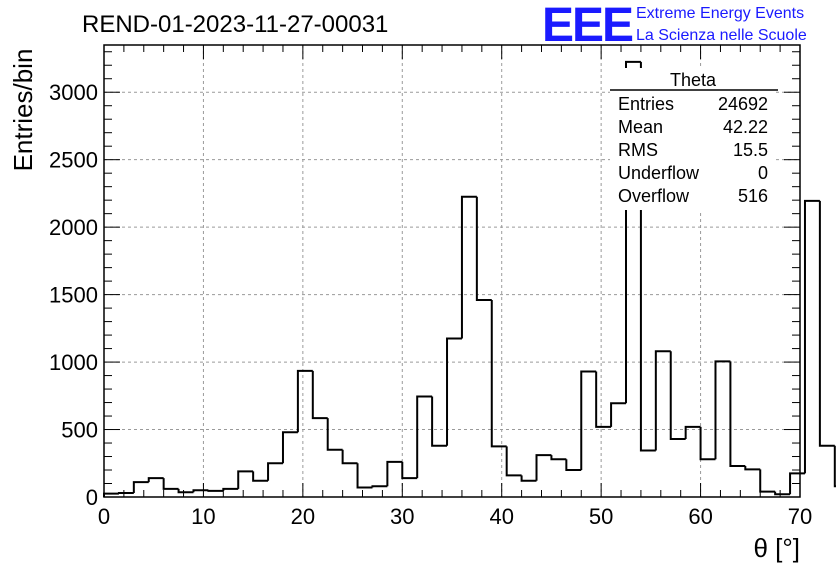 This screenshot has height=572, width=836. I want to click on y-tick-label: 1500, so click(73, 295).